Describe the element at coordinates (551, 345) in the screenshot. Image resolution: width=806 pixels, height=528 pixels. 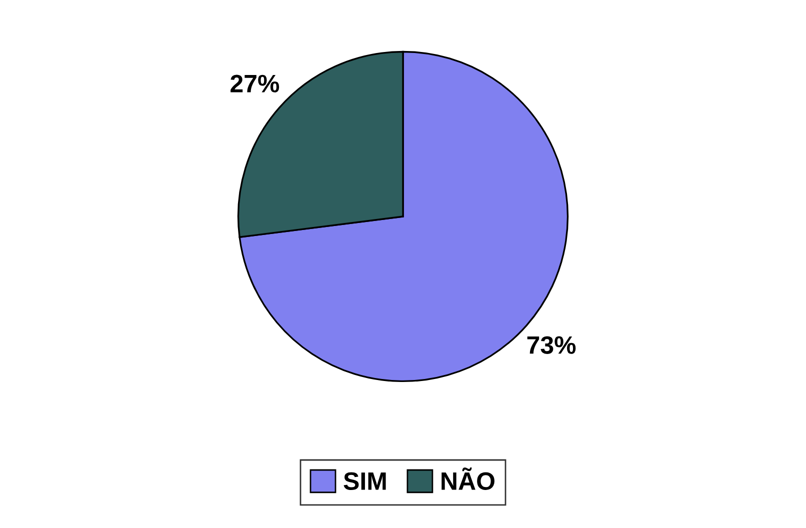
I see `data-label: 73%` at that location.